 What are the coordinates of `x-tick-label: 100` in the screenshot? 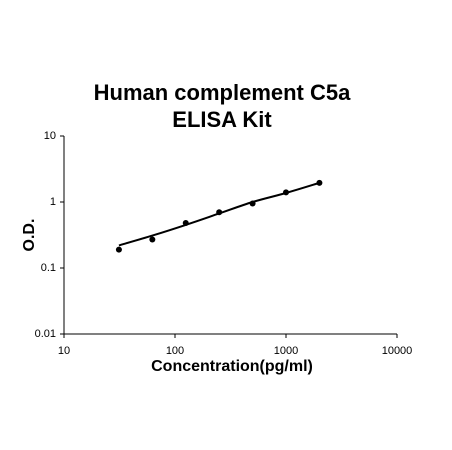 It's located at (175, 351).